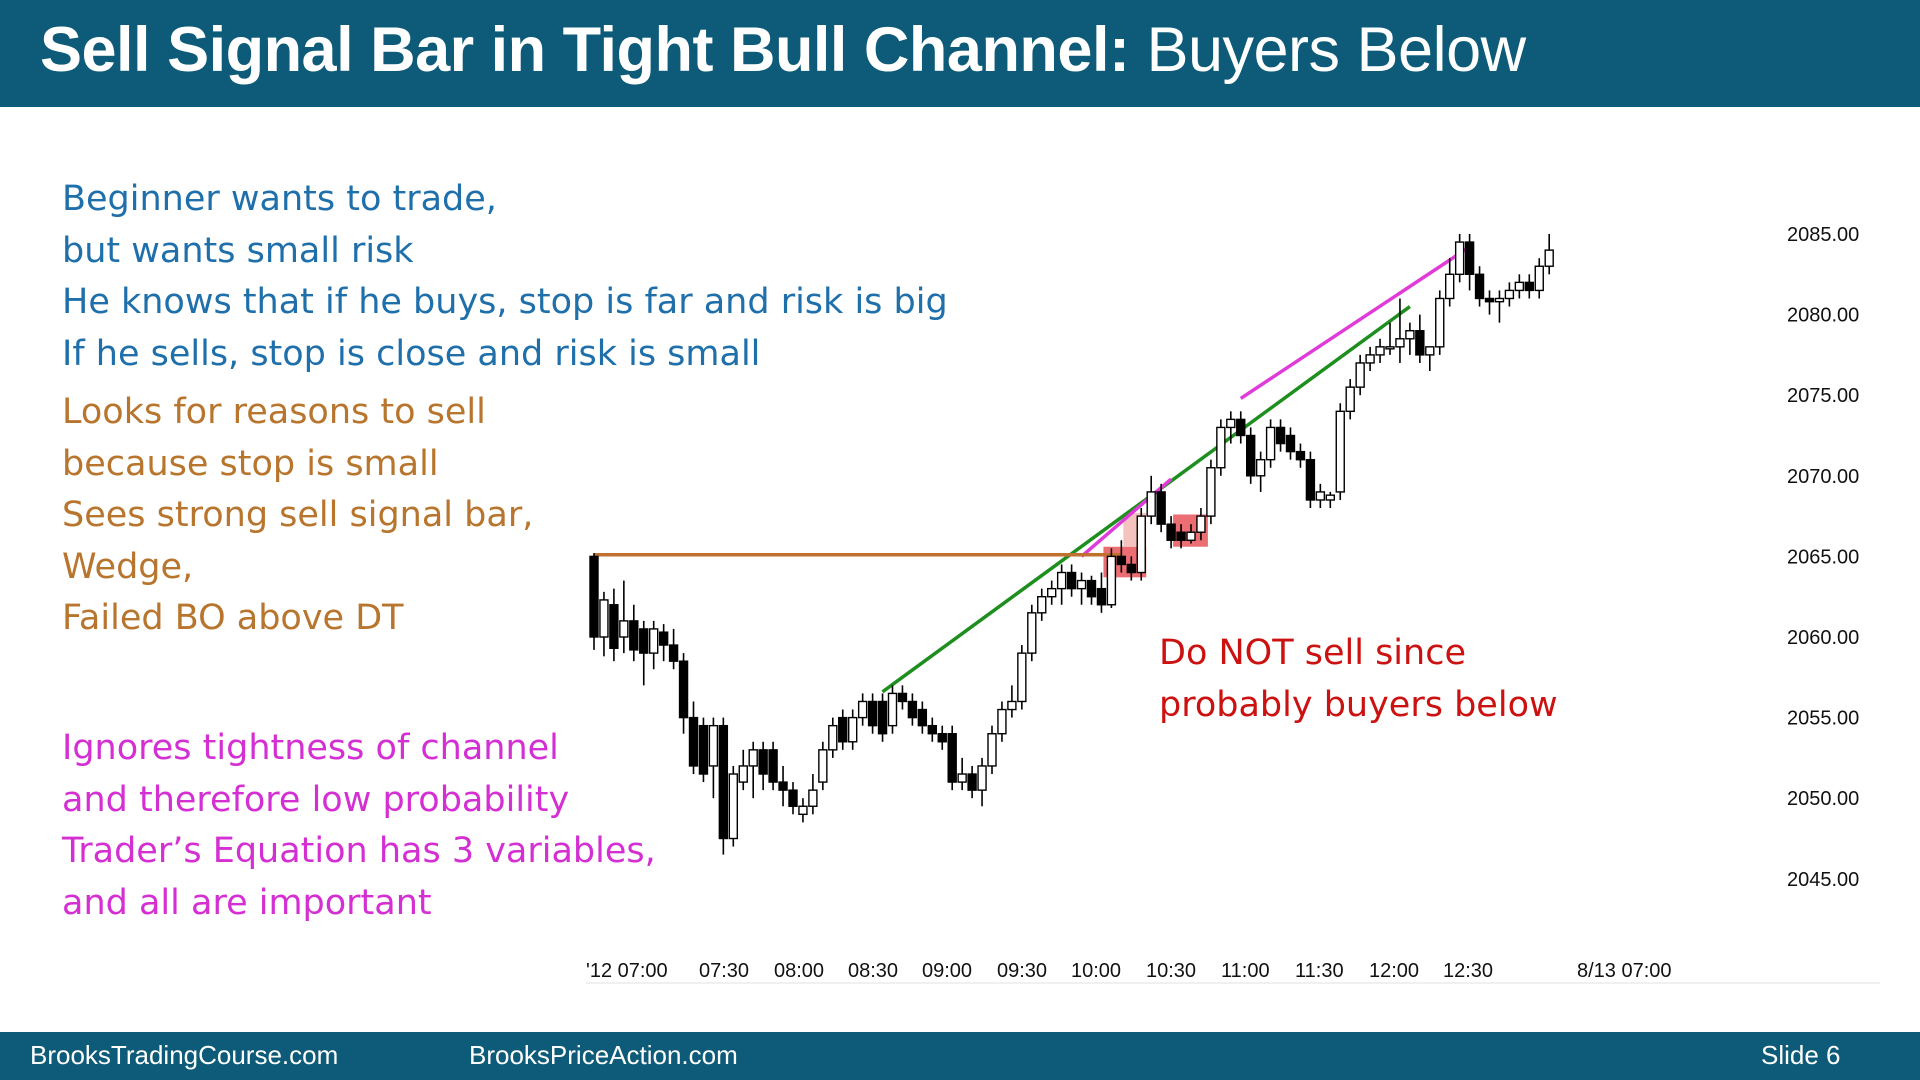 The height and width of the screenshot is (1080, 1920). Describe the element at coordinates (603, 1055) in the screenshot. I see `footer-center-link: BrooksPriceAction.com` at that location.